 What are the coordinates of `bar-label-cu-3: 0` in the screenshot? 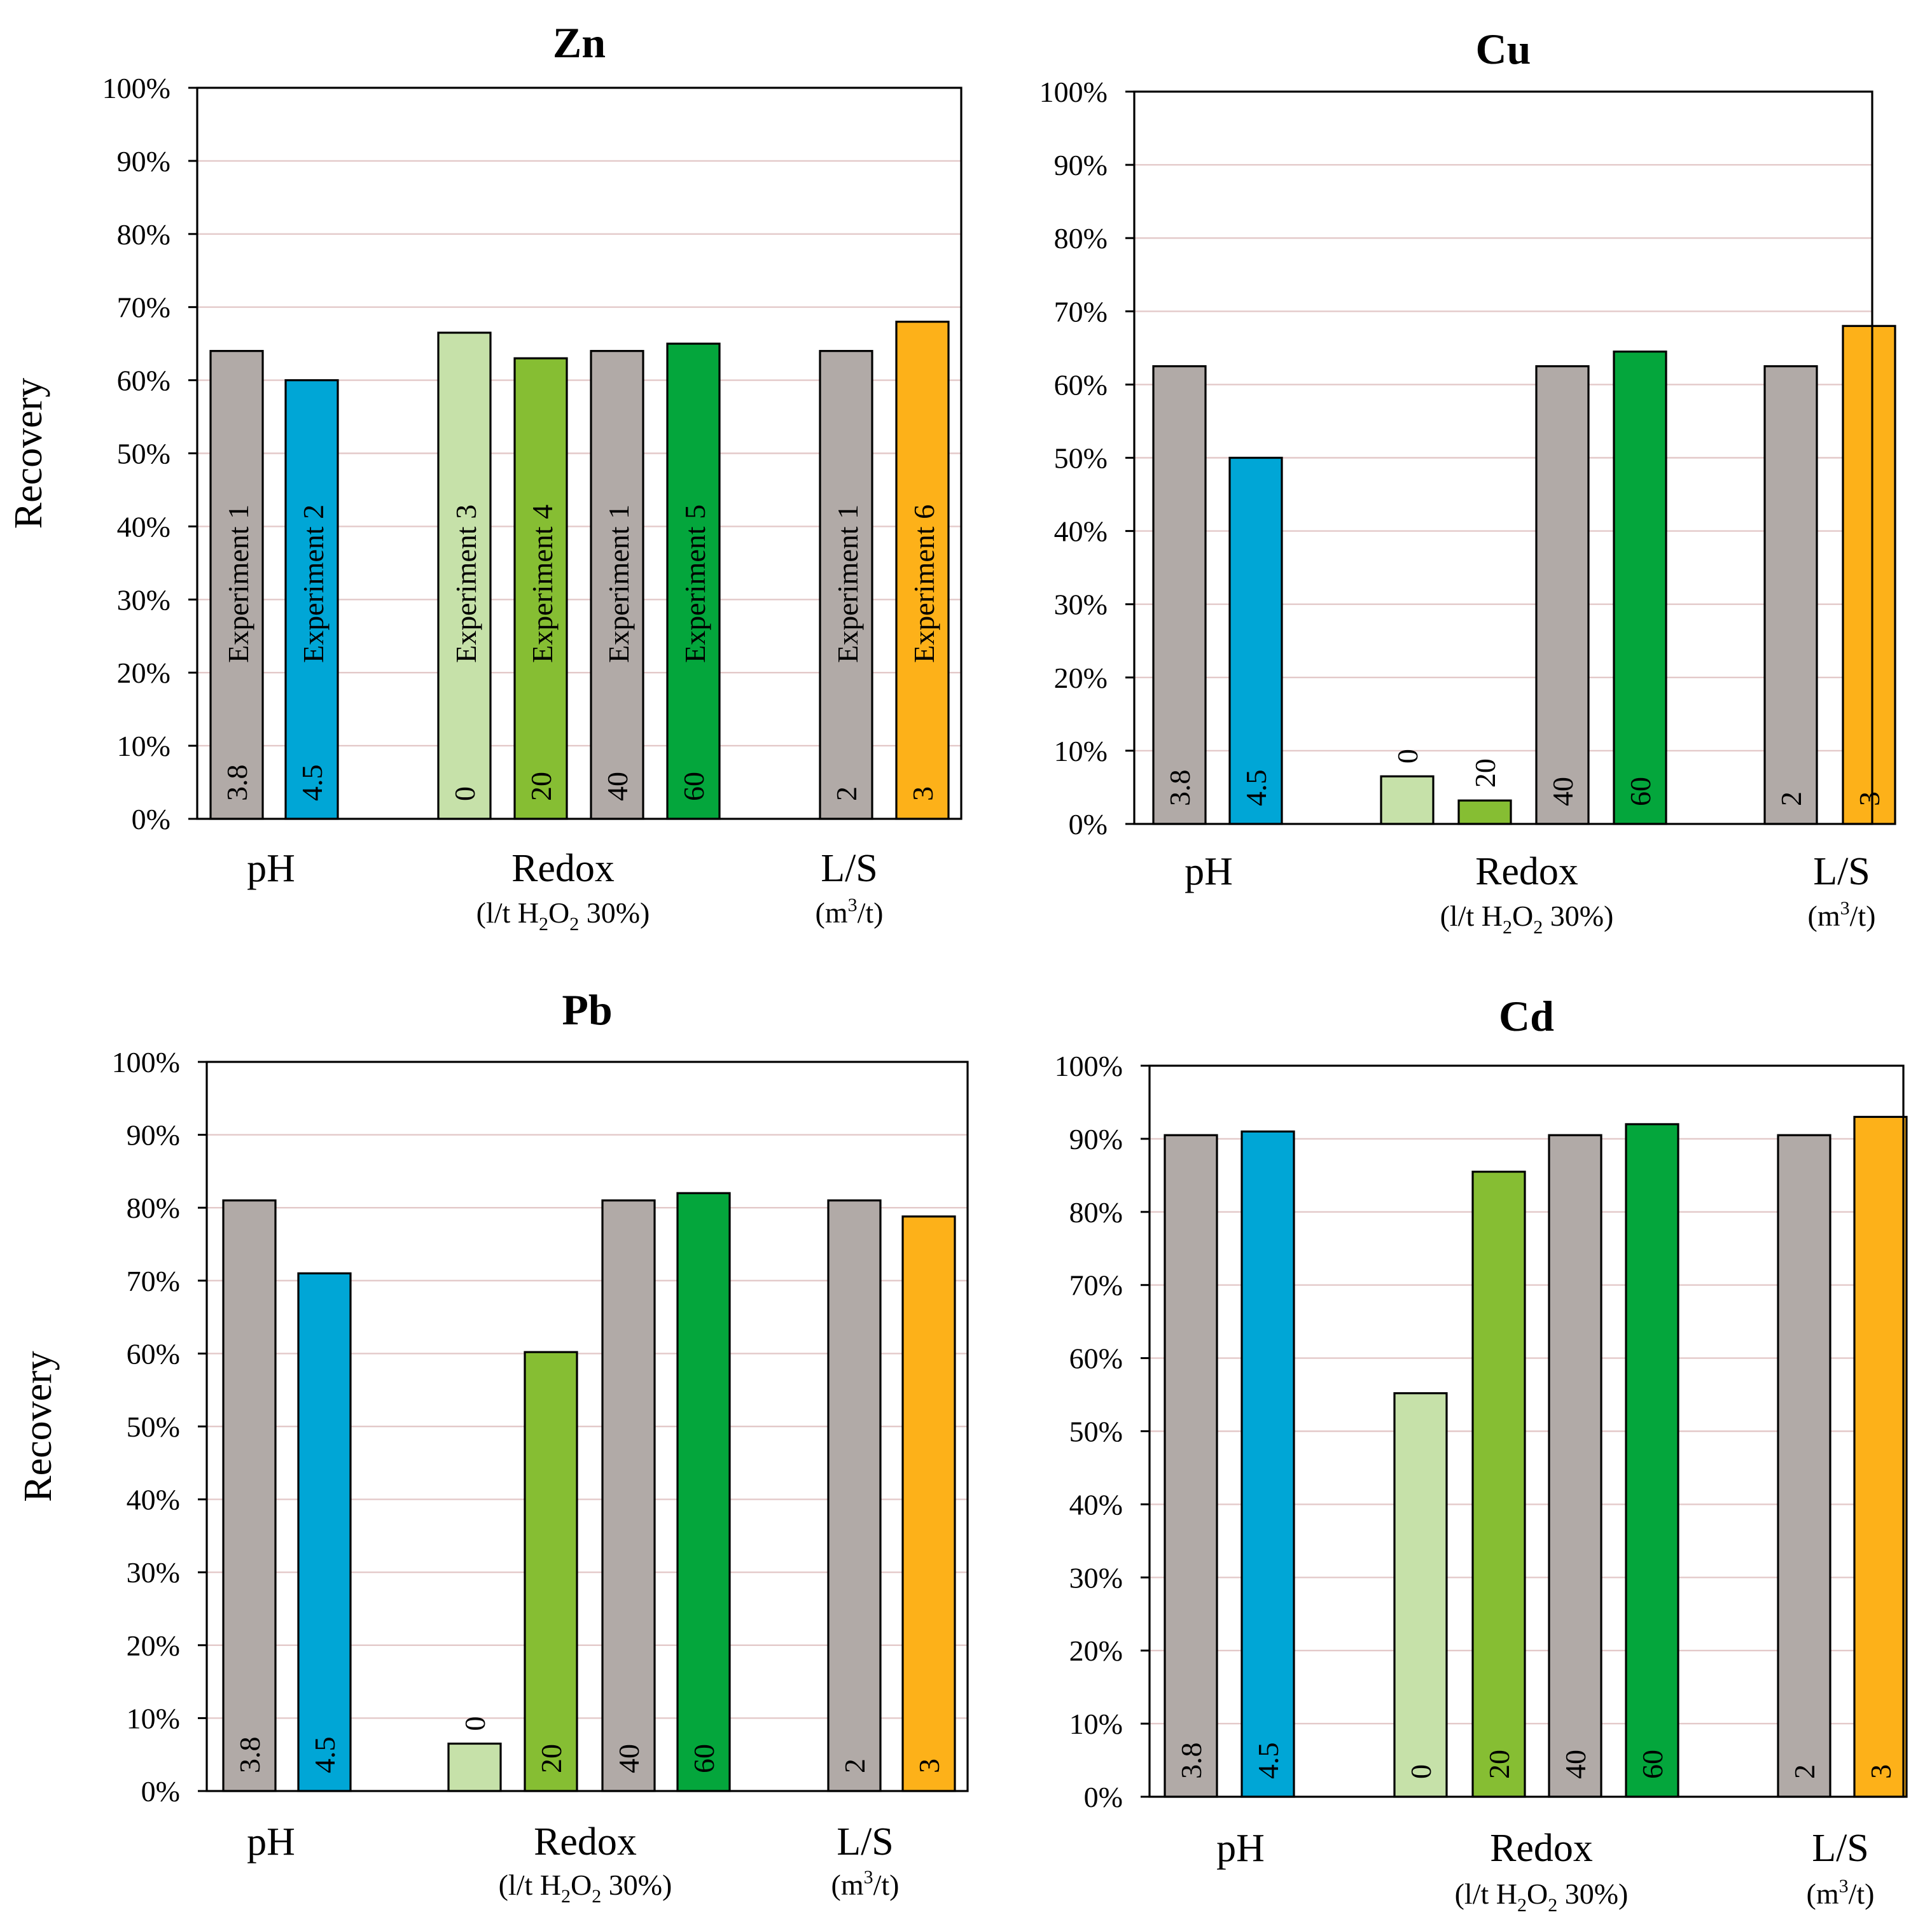 It's located at (1407, 756).